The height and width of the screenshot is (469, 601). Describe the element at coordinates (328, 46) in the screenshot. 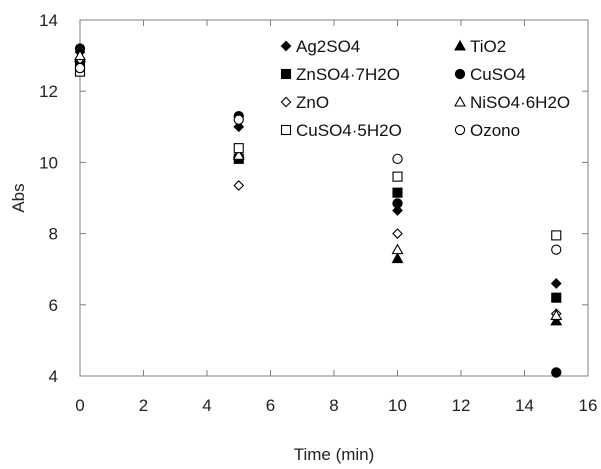

I see `legend-label: Ag2SO4` at that location.